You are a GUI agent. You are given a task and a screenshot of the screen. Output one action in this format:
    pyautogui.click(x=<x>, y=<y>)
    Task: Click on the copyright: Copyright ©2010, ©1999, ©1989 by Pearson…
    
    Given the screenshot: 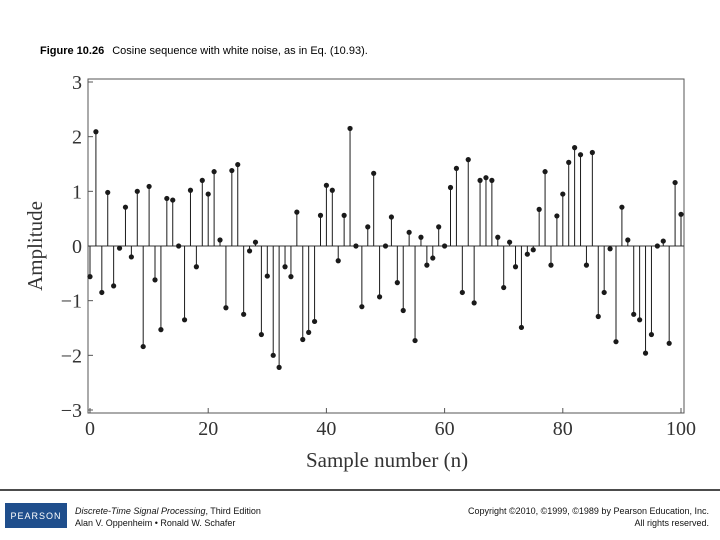 What is the action you would take?
    pyautogui.click(x=588, y=511)
    